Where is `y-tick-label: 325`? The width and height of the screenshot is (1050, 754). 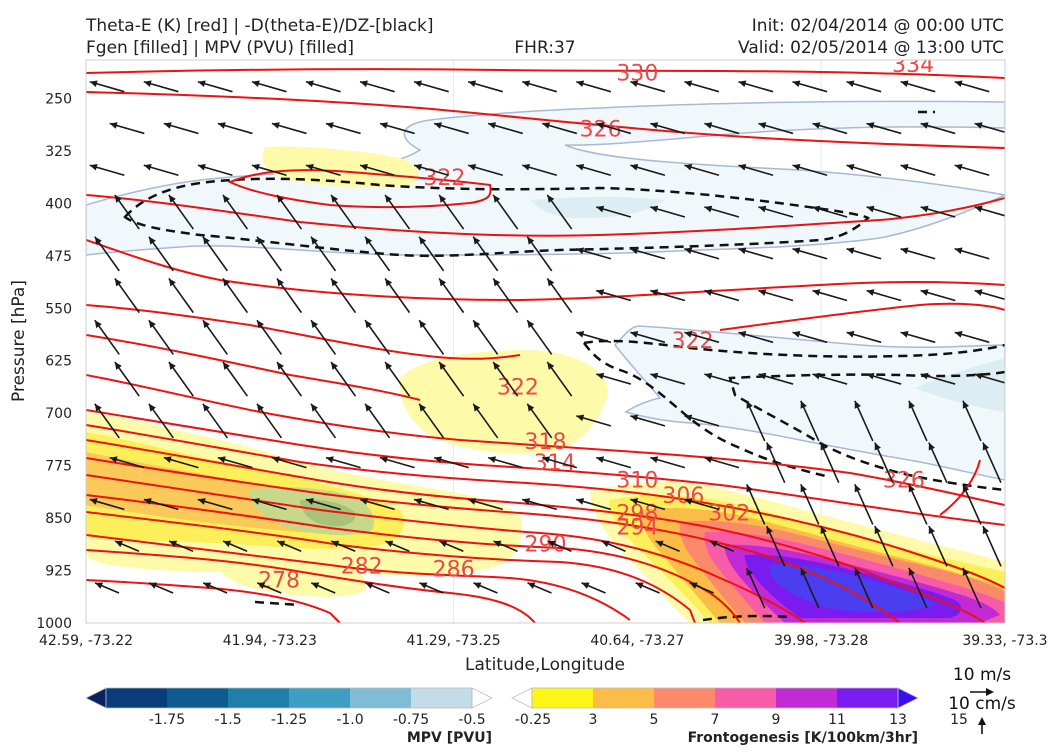 y-tick-label: 325 is located at coordinates (58, 152).